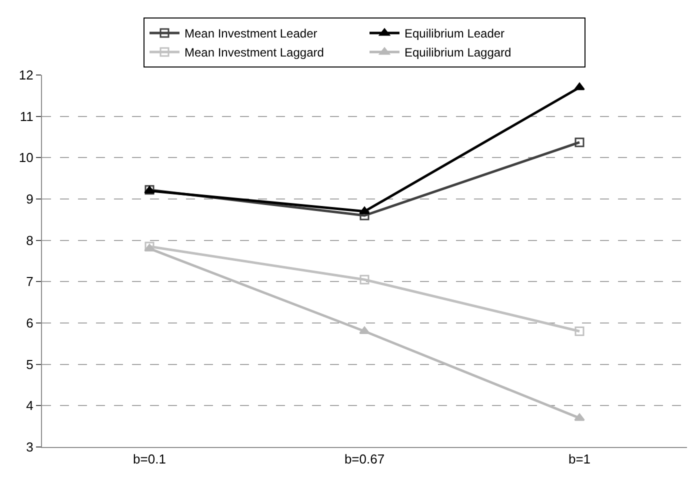  Describe the element at coordinates (30, 406) in the screenshot. I see `y-tick-label: 4` at that location.